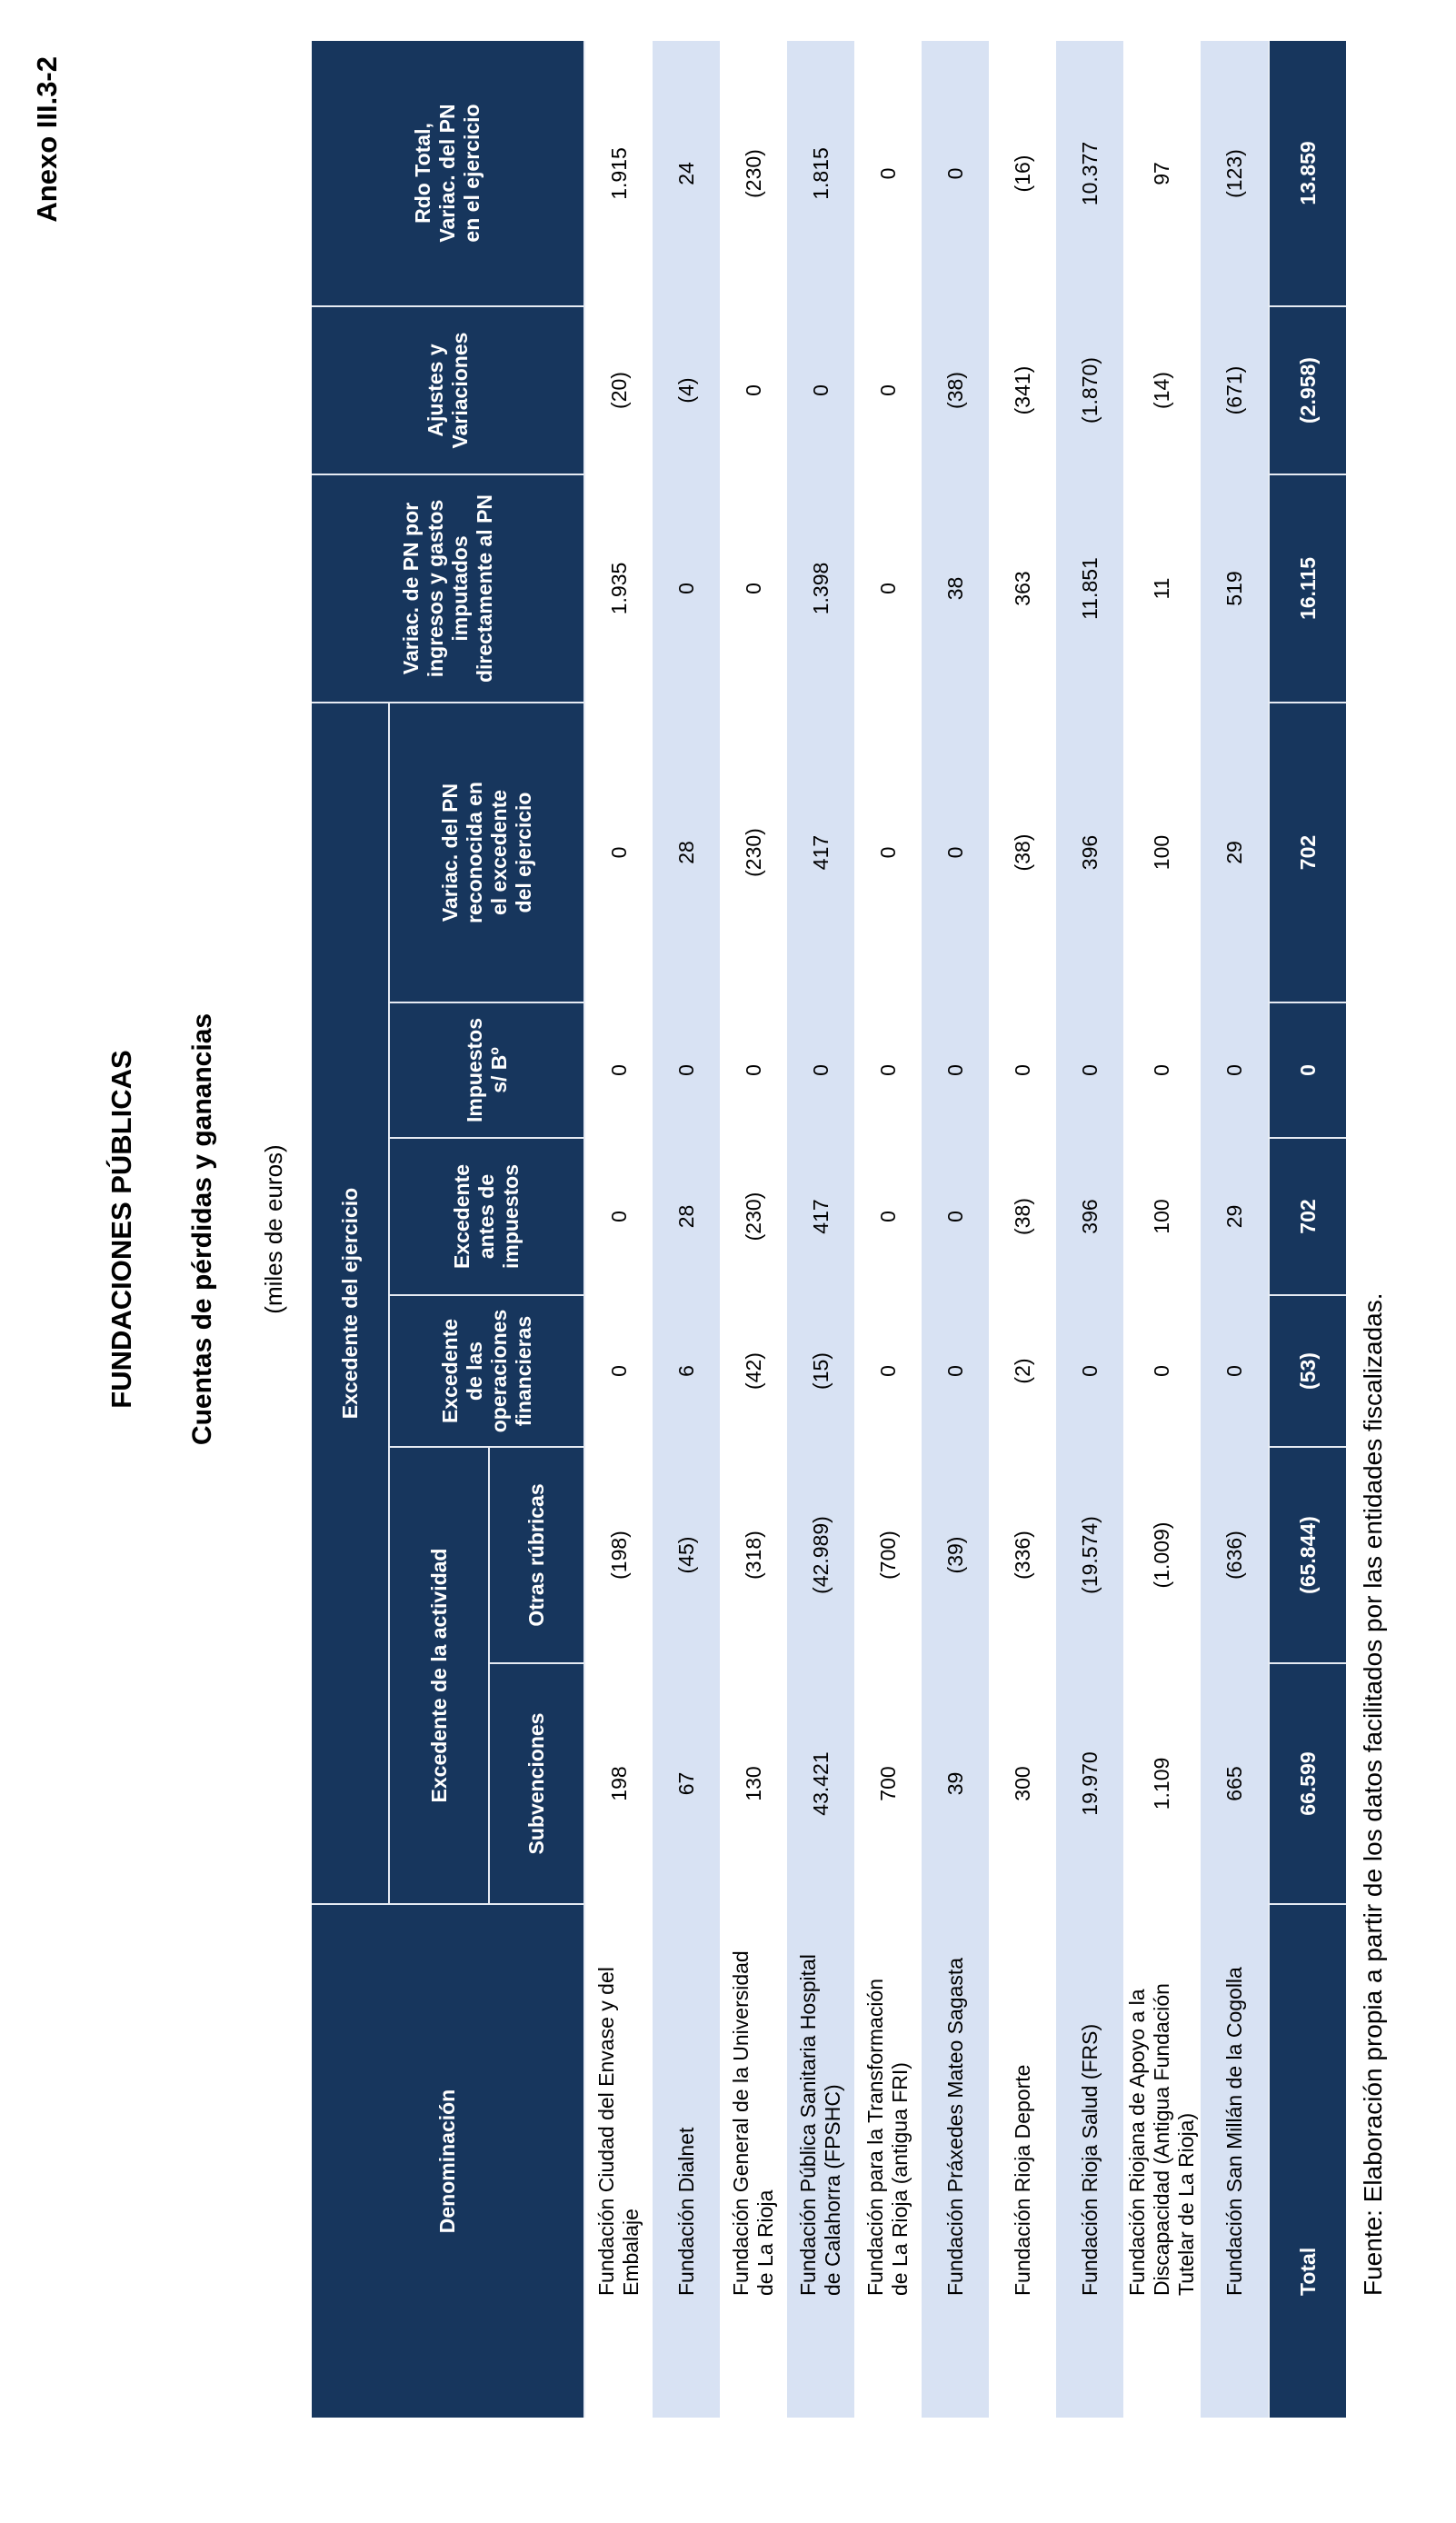  What do you see at coordinates (753, 1371) in the screenshot?
I see `value-exc-oper-financieras: (42)` at bounding box center [753, 1371].